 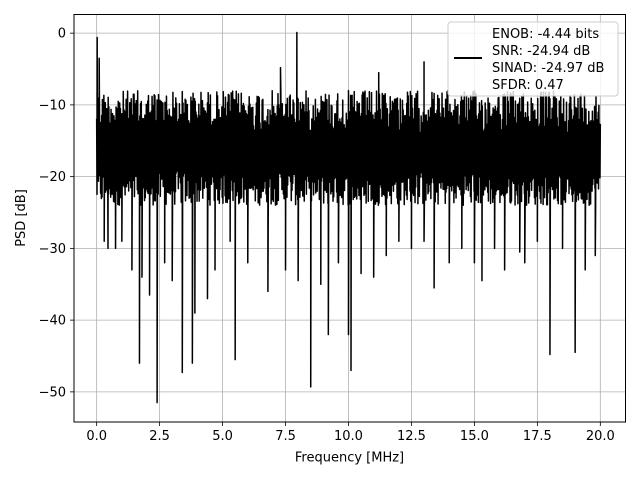 What do you see at coordinates (537, 436) in the screenshot?
I see `x-tick-label: 17.5` at bounding box center [537, 436].